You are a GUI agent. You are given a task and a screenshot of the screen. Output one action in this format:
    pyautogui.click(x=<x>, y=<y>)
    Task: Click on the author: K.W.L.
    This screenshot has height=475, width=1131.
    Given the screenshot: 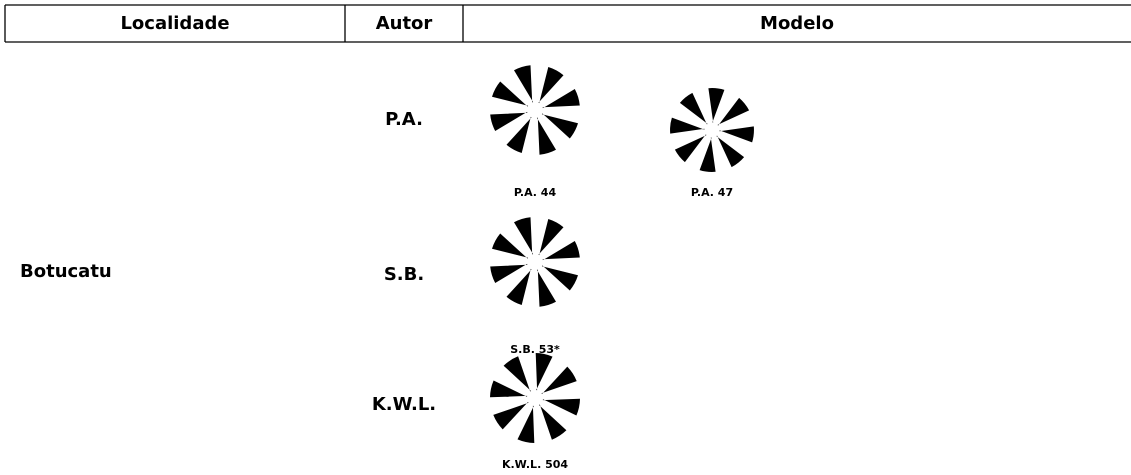 What is the action you would take?
    pyautogui.click(x=404, y=404)
    